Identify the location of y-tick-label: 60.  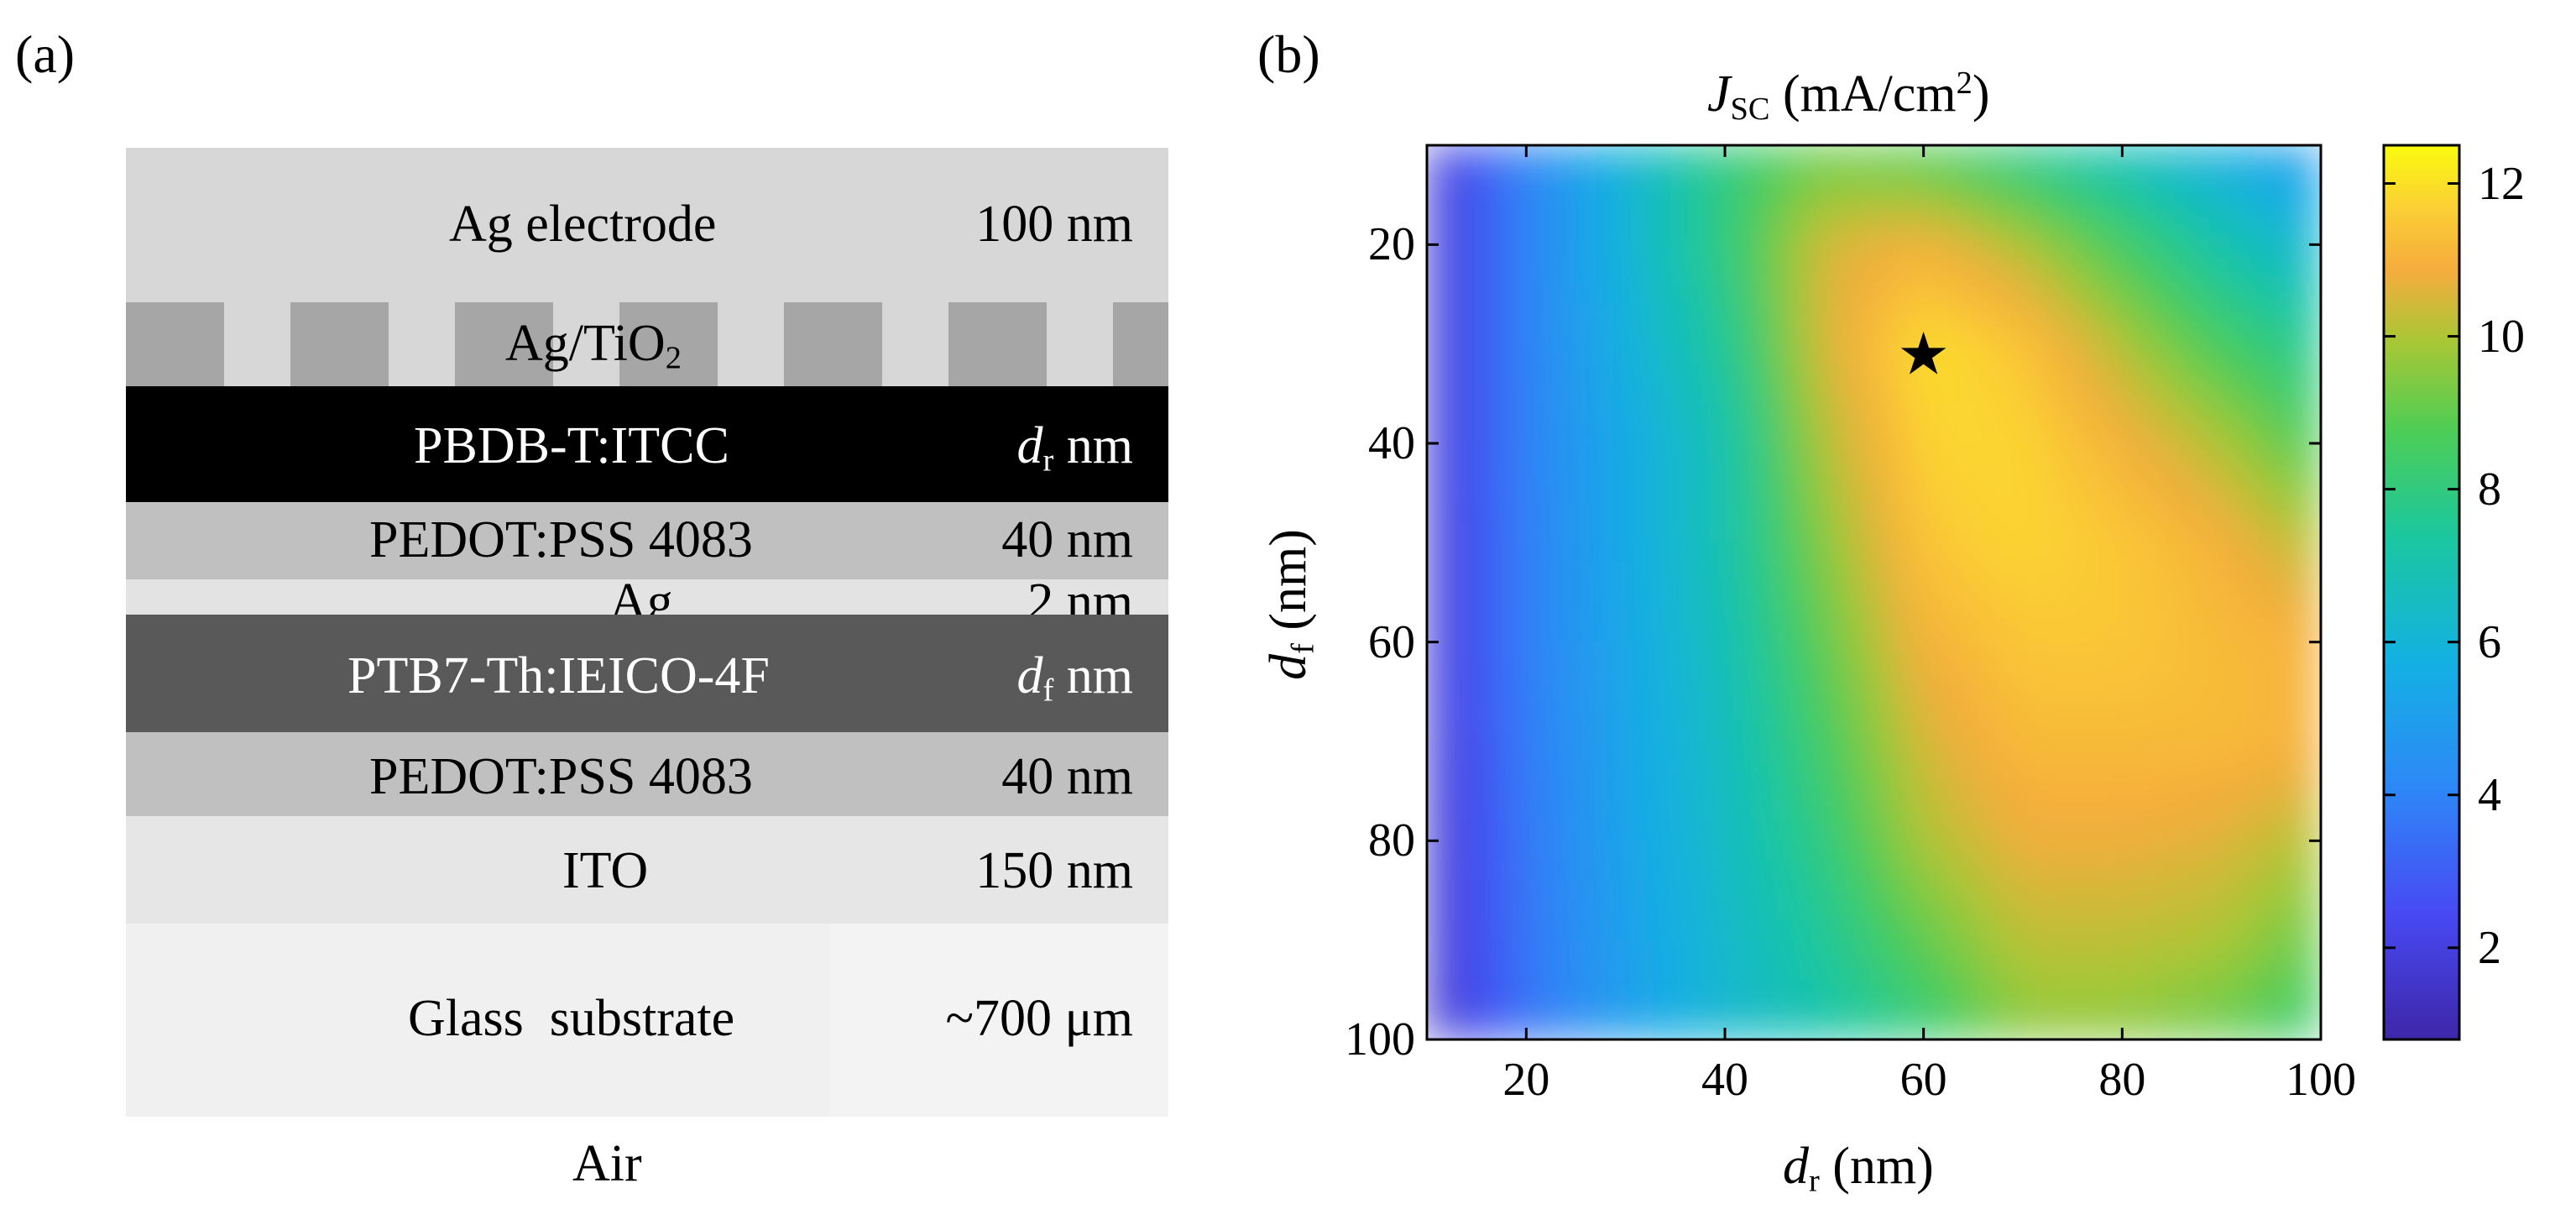
(1391, 641).